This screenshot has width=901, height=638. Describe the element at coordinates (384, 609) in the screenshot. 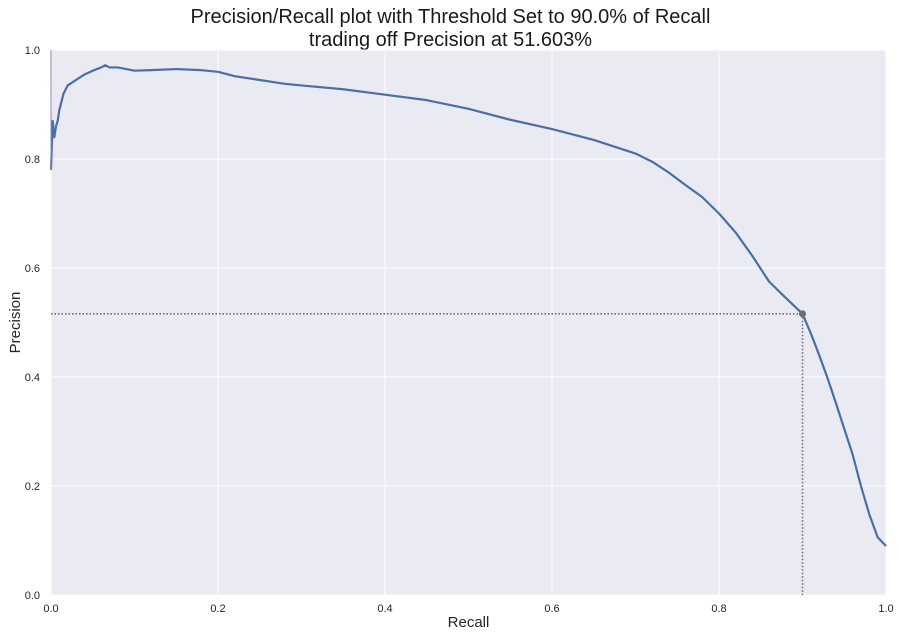

I see `x-tick-label: 0.4` at that location.